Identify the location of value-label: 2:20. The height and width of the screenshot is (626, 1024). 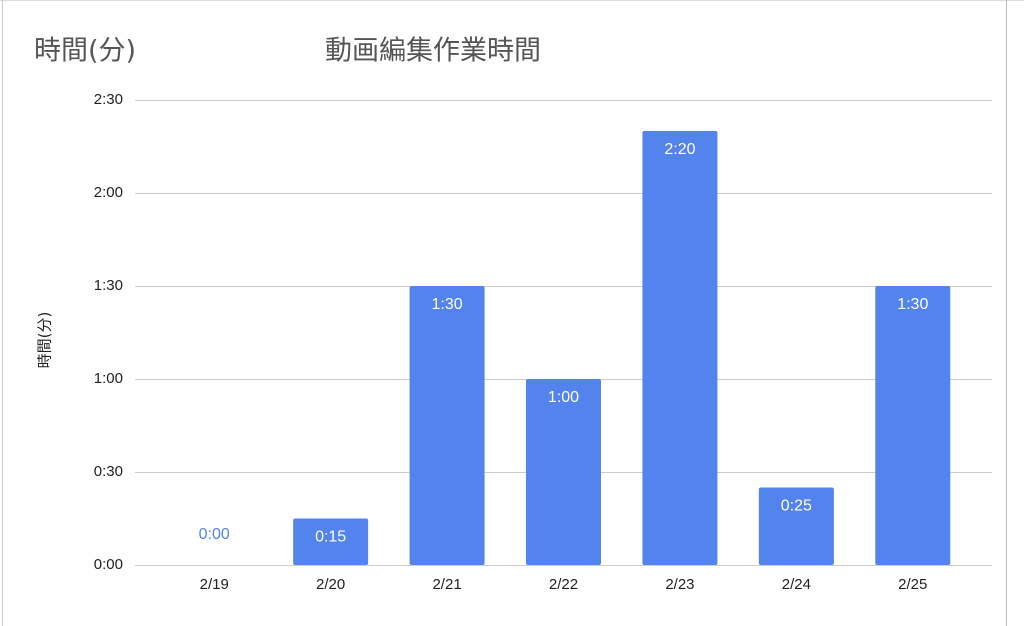
(679, 149).